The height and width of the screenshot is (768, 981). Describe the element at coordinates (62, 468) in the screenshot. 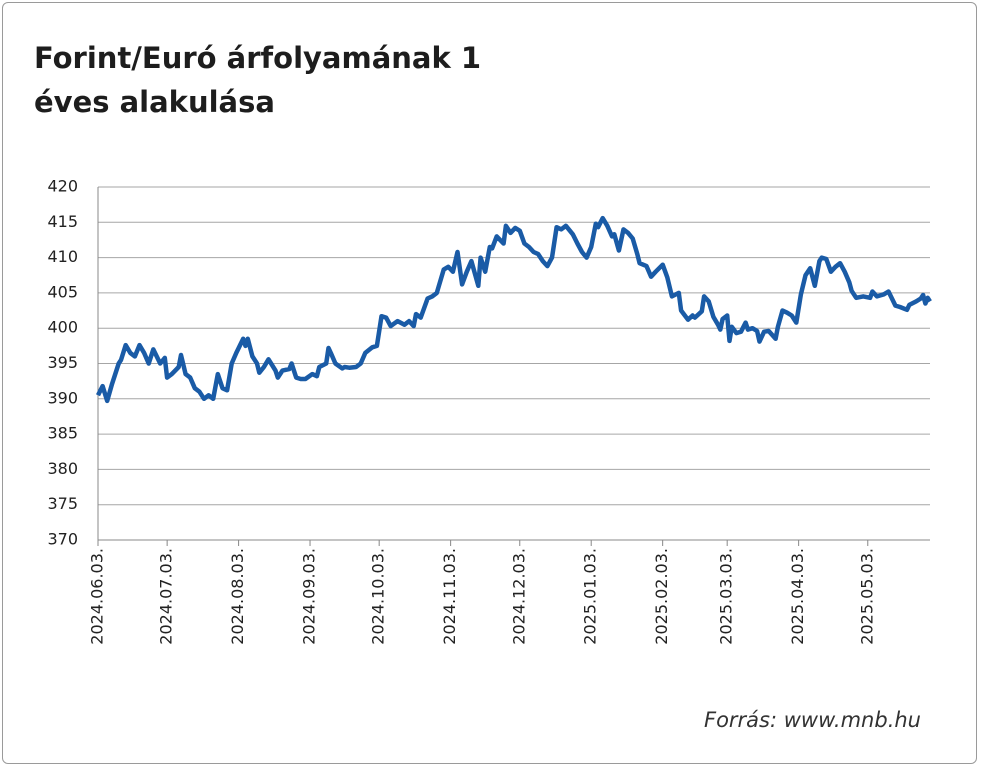

I see `y-tick-label: 380` at that location.